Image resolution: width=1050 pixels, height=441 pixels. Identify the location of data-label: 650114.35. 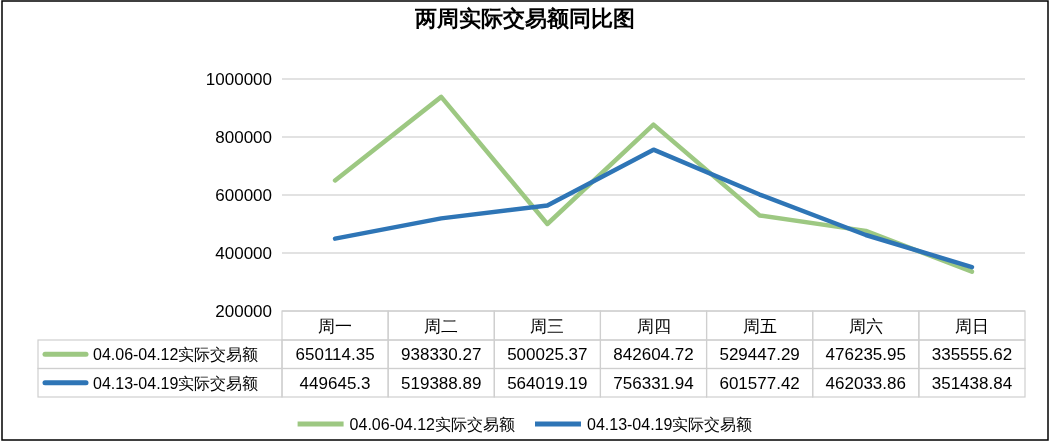
(335, 354).